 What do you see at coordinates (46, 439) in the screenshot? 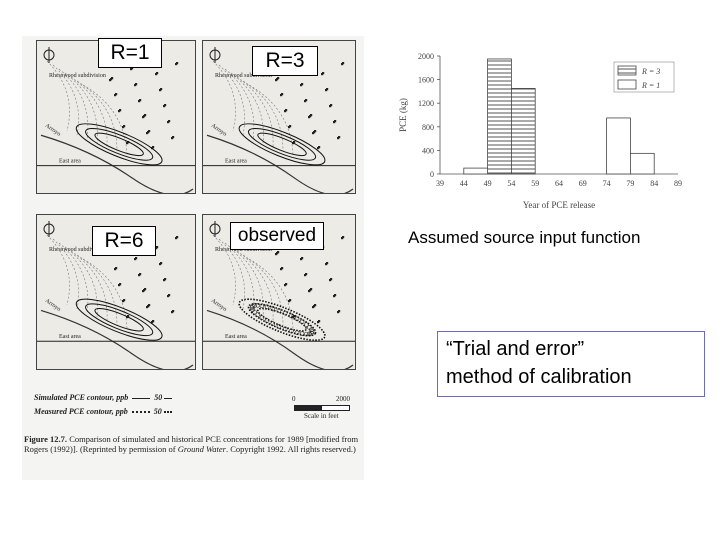
I see `caption-figure-number: Figure 12.7.` at bounding box center [46, 439].